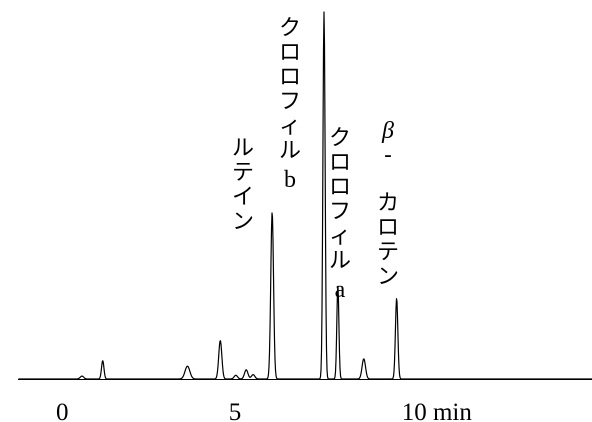 The height and width of the screenshot is (422, 592). Describe the element at coordinates (388, 203) in the screenshot. I see `svg-text: カ` at that location.